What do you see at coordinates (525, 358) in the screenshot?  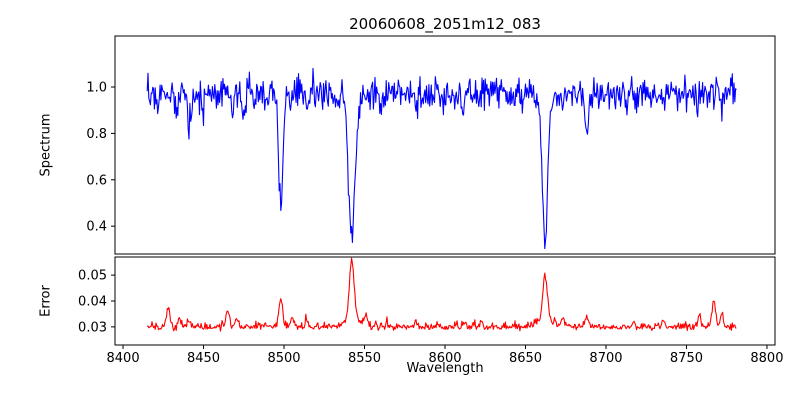 I see `x-tick-label: 8650` at bounding box center [525, 358].